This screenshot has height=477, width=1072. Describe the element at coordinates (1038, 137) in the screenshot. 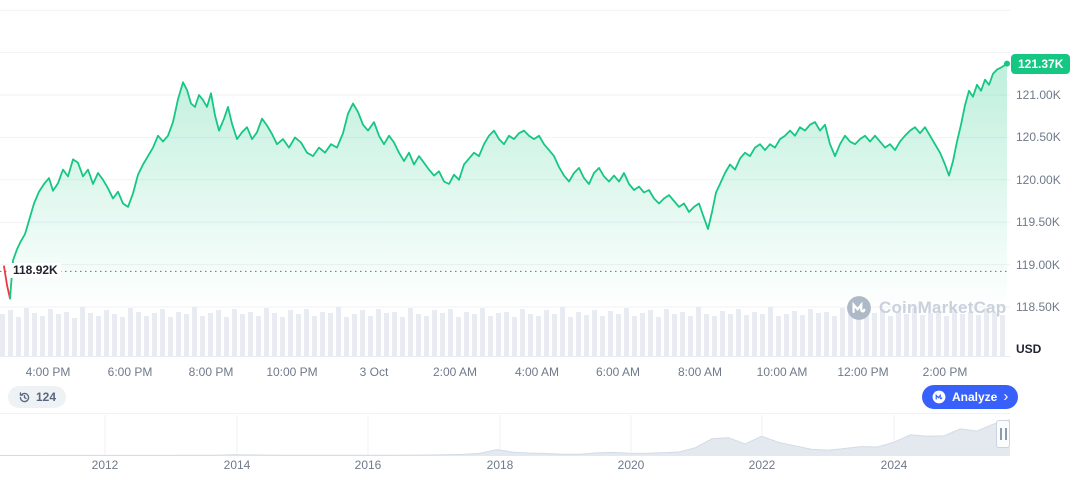

I see `y-axis-label: 120.50K` at that location.